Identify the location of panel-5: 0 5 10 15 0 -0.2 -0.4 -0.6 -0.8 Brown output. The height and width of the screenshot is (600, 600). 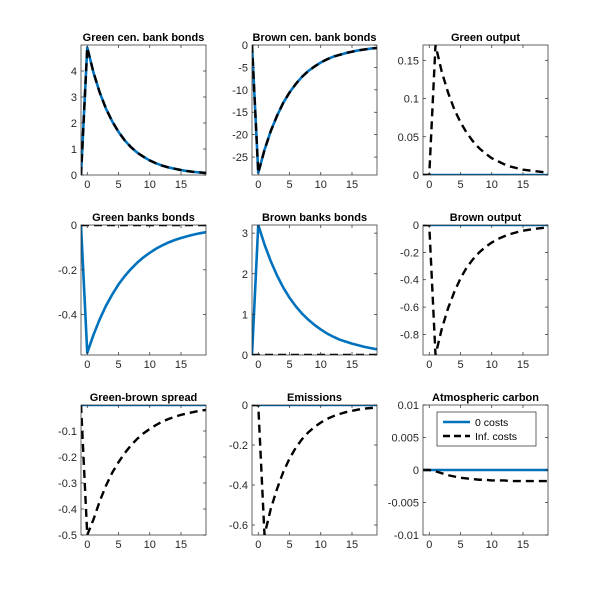
(474, 291).